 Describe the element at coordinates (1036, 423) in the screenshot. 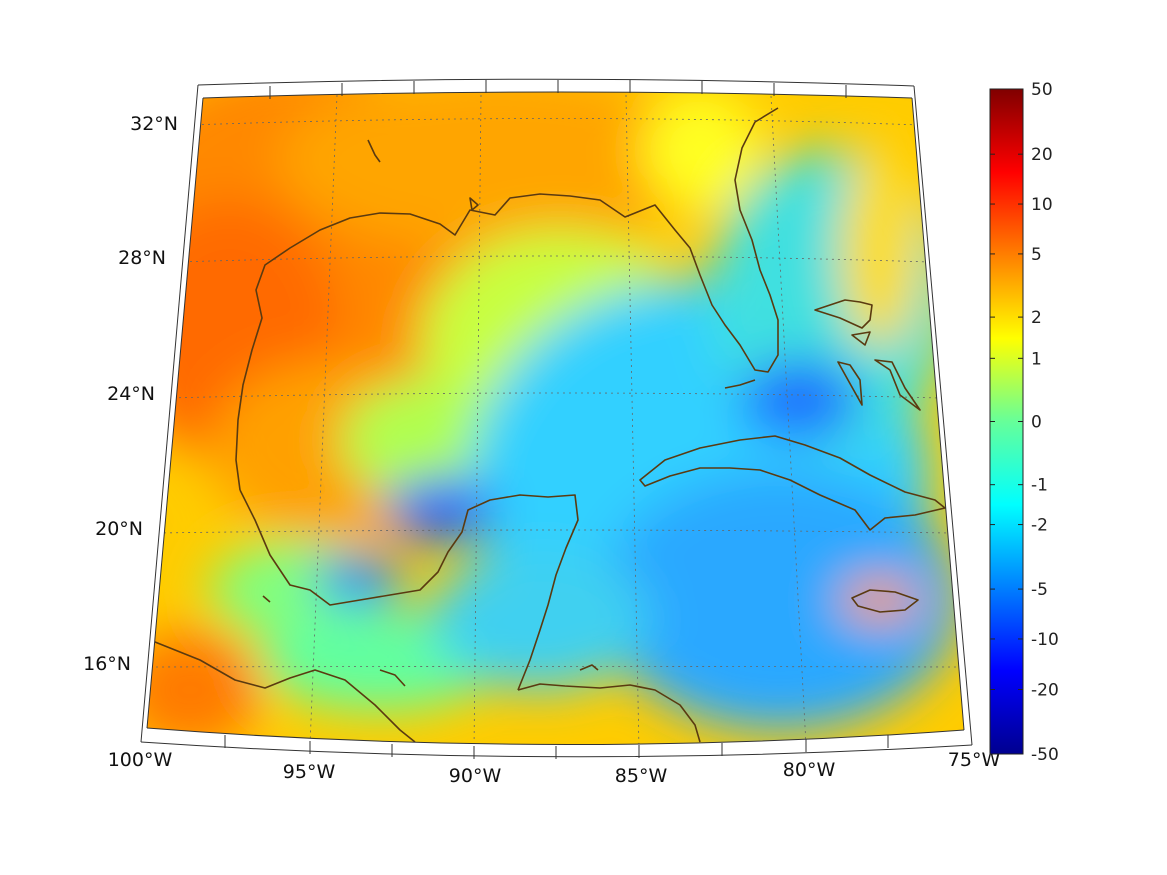

I see `colorbar-tick-label: 0` at that location.